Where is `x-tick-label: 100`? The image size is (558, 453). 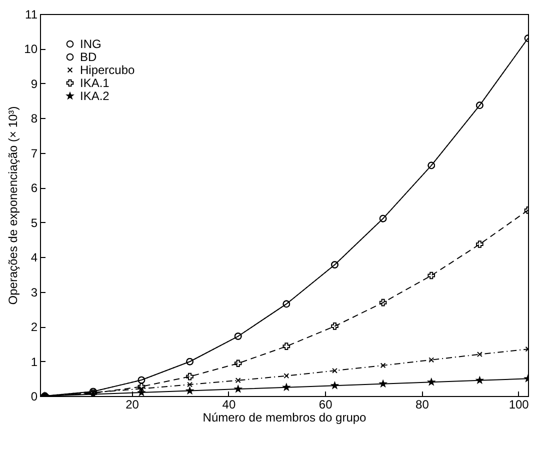
x-tick-label: 100 is located at coordinates (519, 405).